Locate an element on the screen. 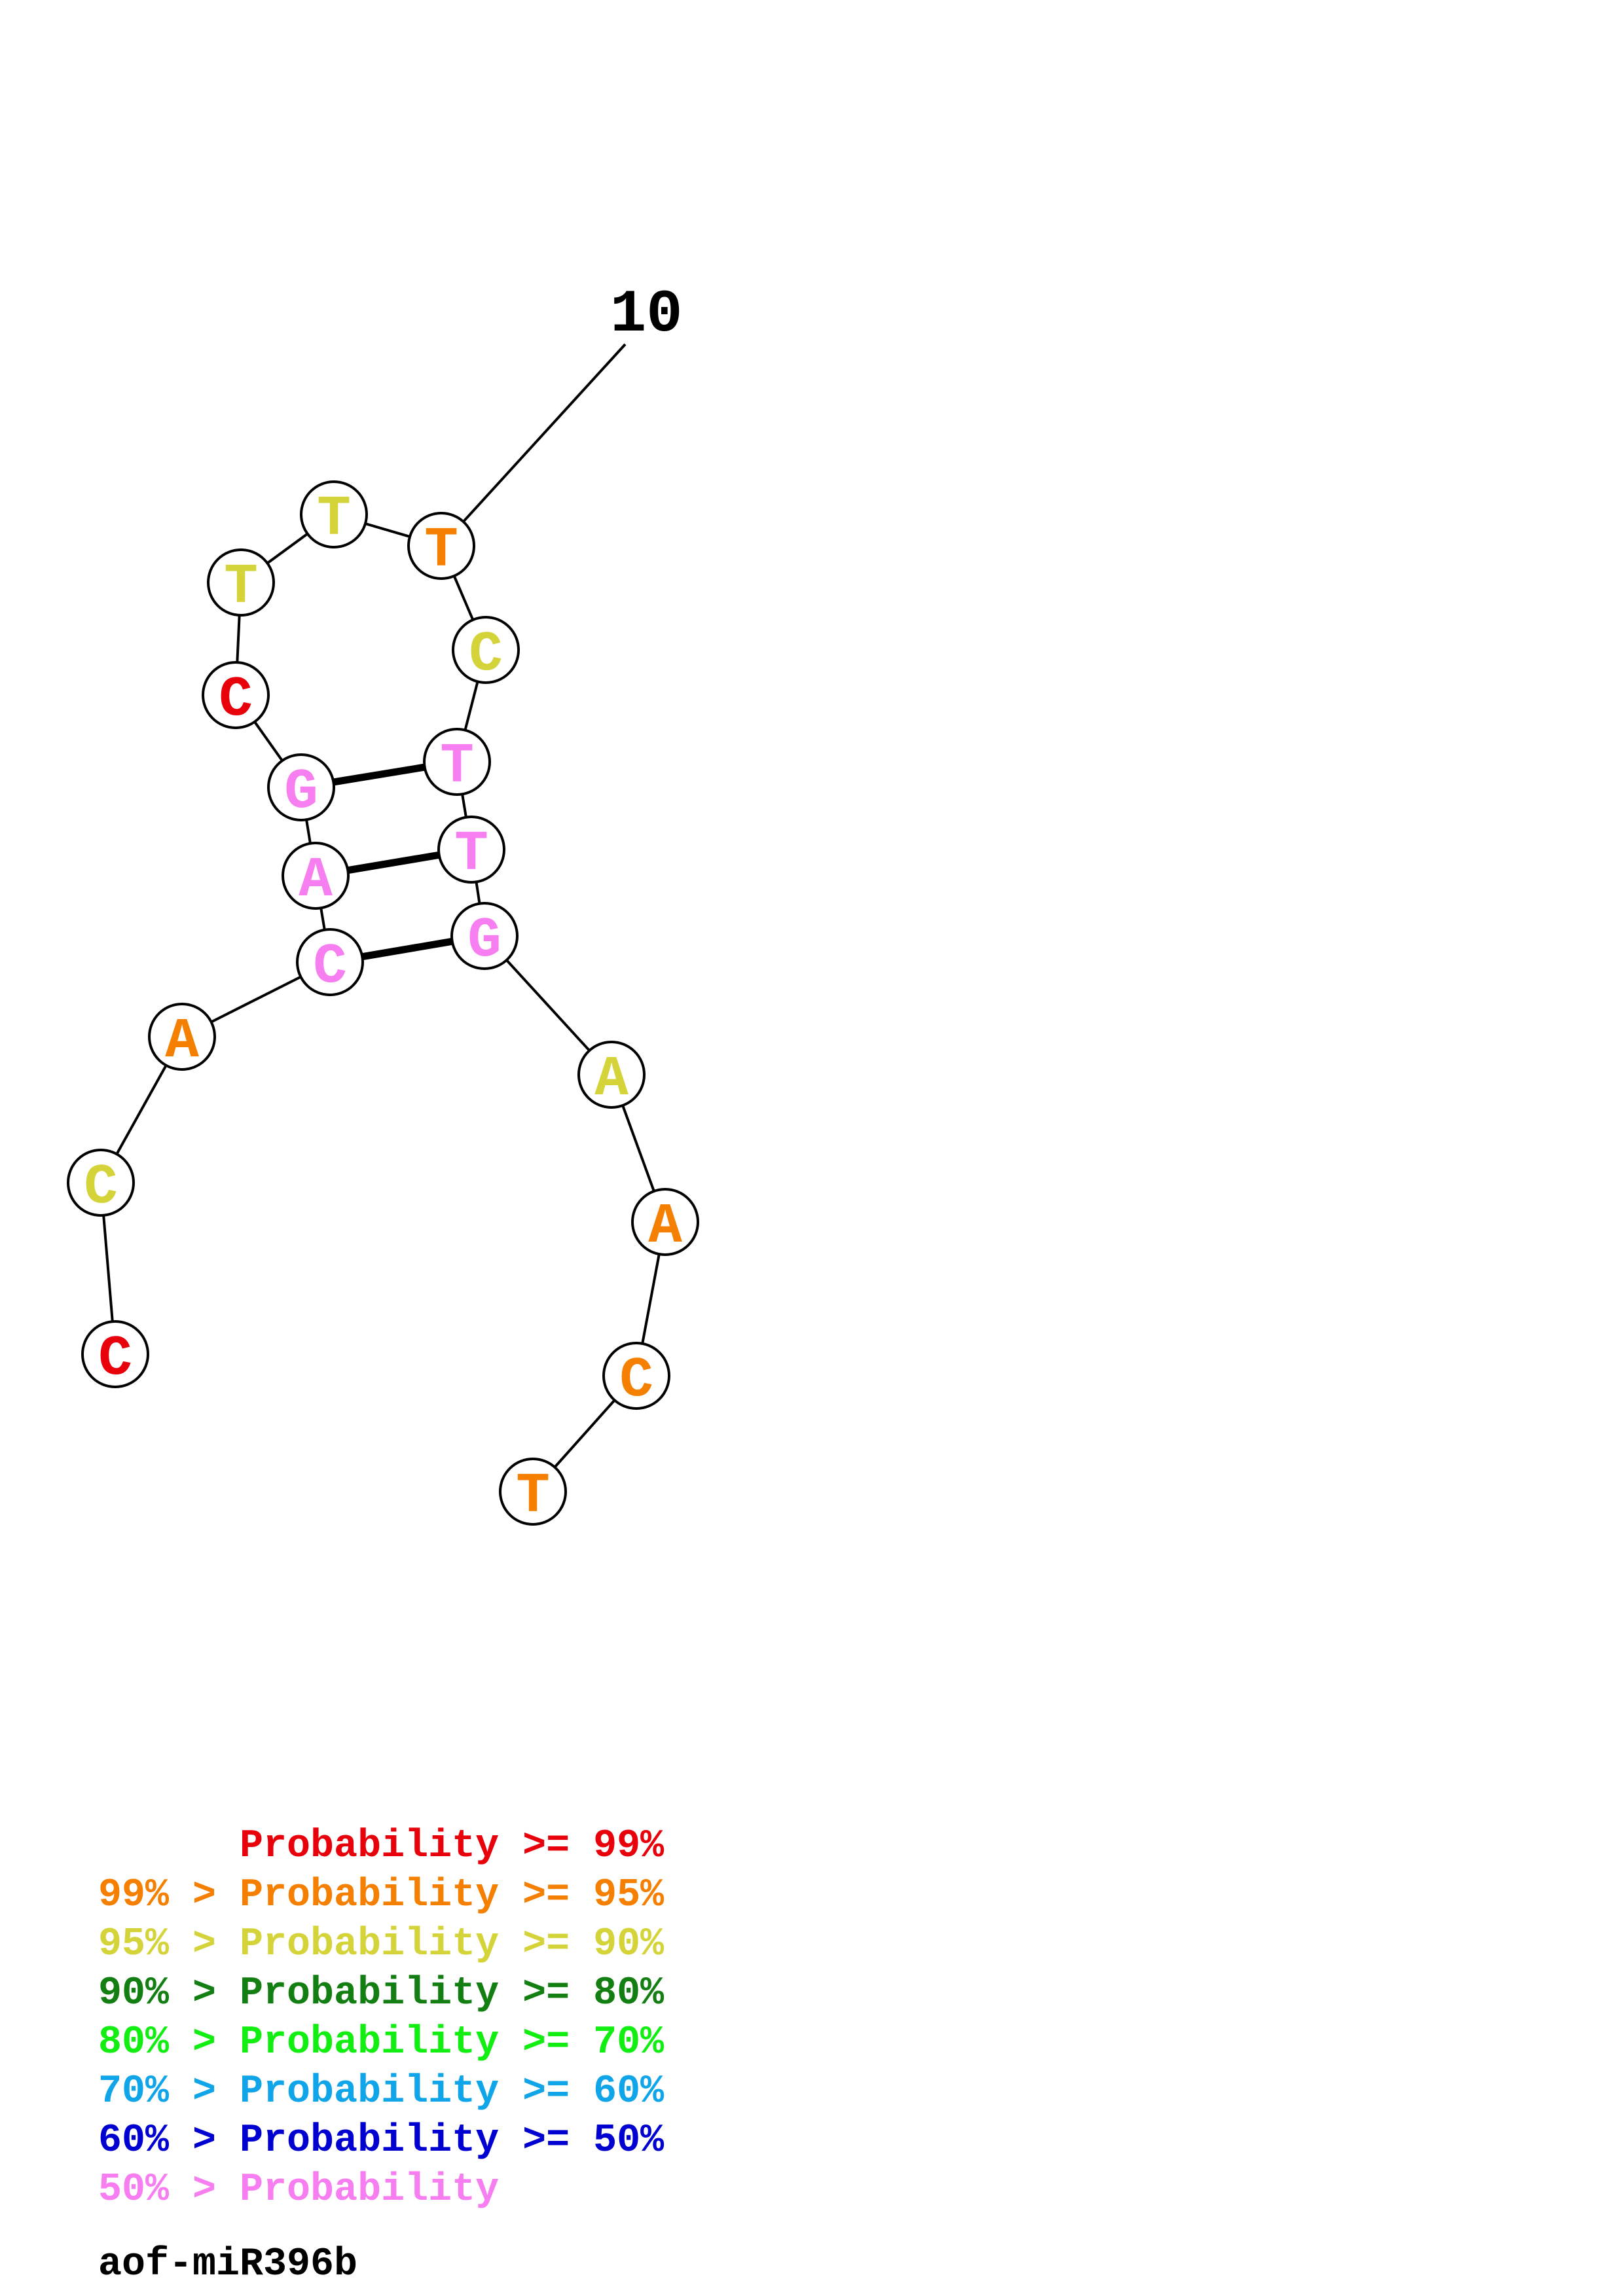 The image size is (1623, 2296). nucleotide-10: T is located at coordinates (441, 547).